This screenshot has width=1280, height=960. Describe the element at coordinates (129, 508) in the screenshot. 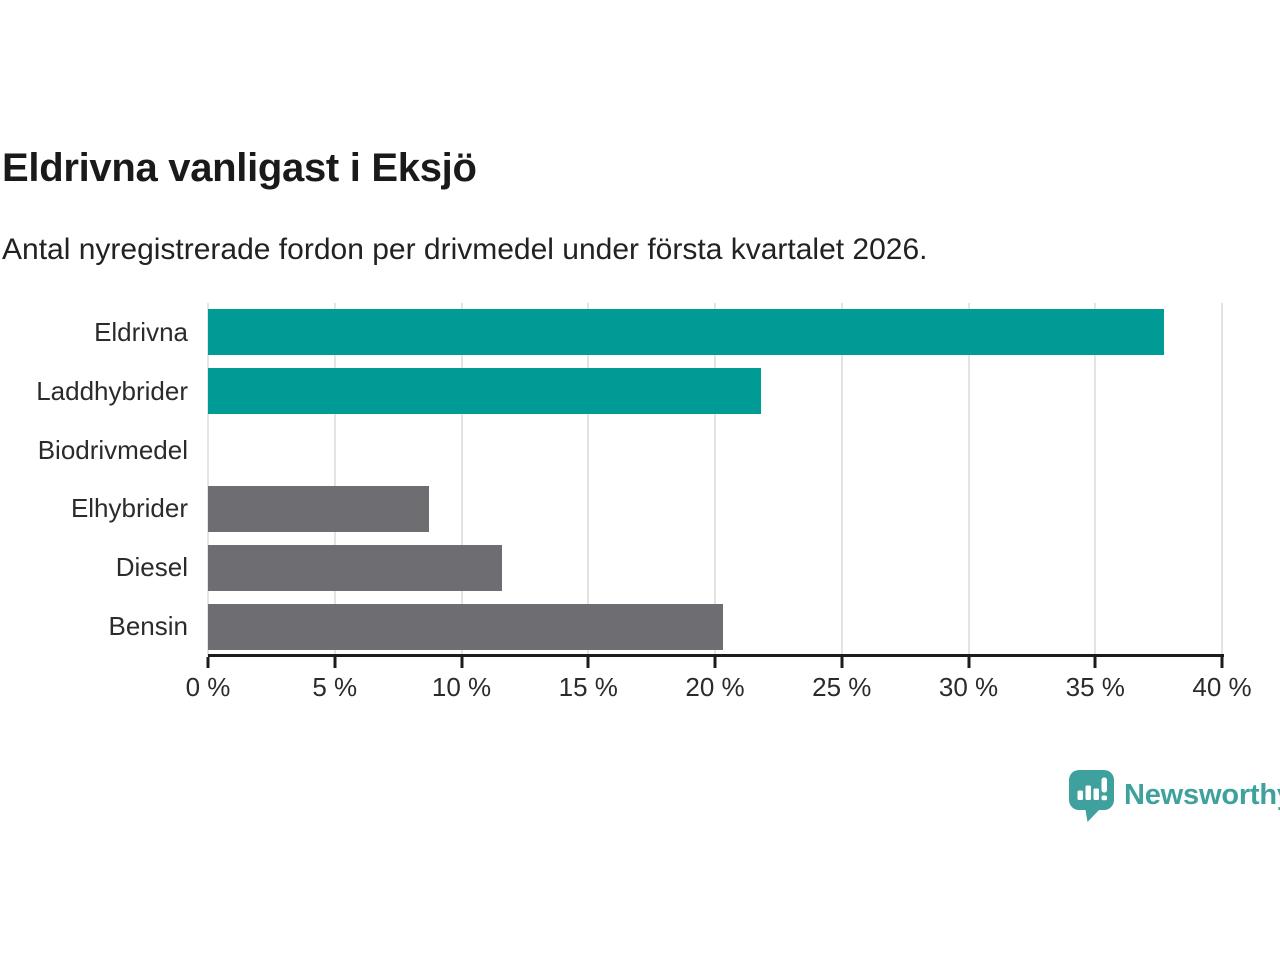

I see `category-label: Elhybrider` at that location.